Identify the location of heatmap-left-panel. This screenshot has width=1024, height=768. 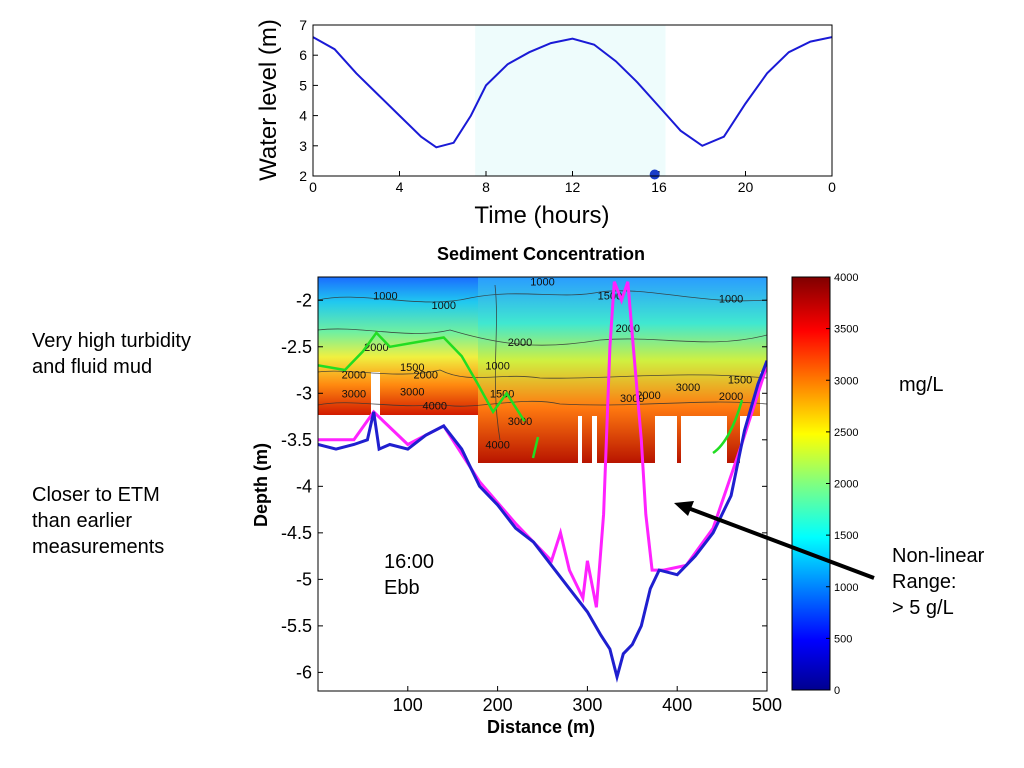
(399, 346).